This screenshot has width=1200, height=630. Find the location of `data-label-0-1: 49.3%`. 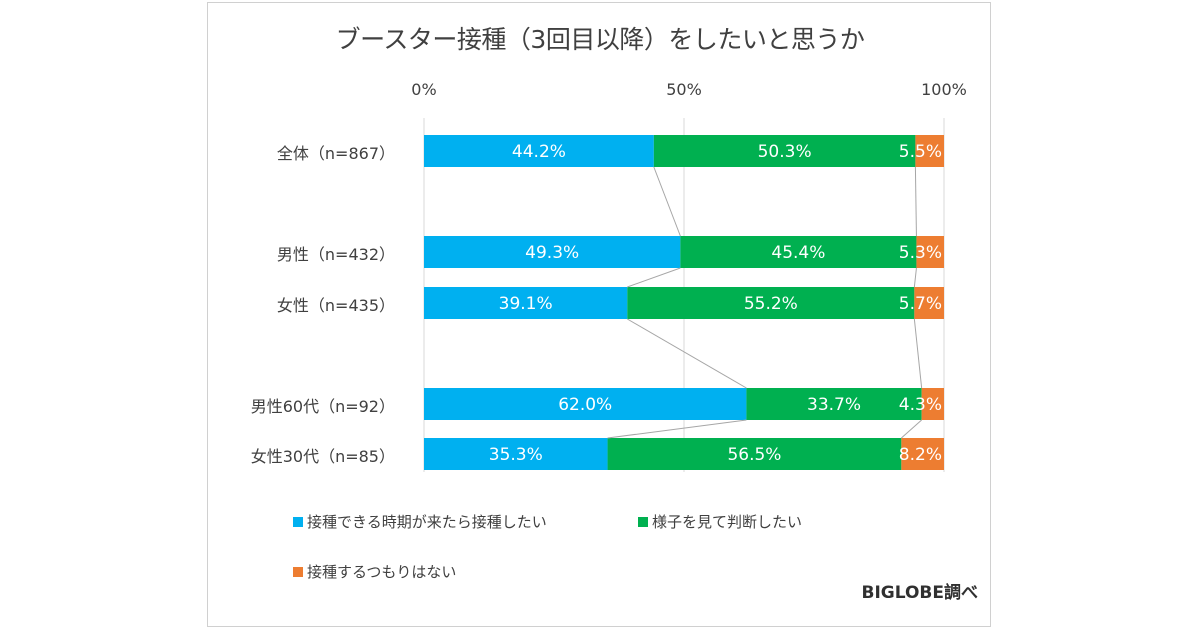

data-label-0-1: 49.3% is located at coordinates (552, 253).